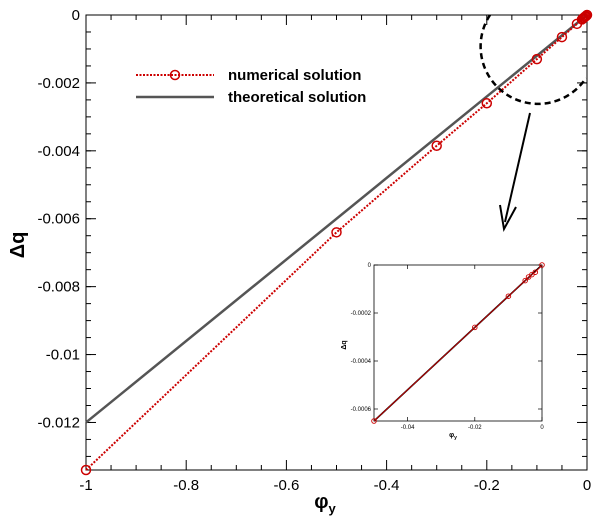 The width and height of the screenshot is (594, 522). I want to click on inset-x-tick-label: -0.02, so click(475, 428).